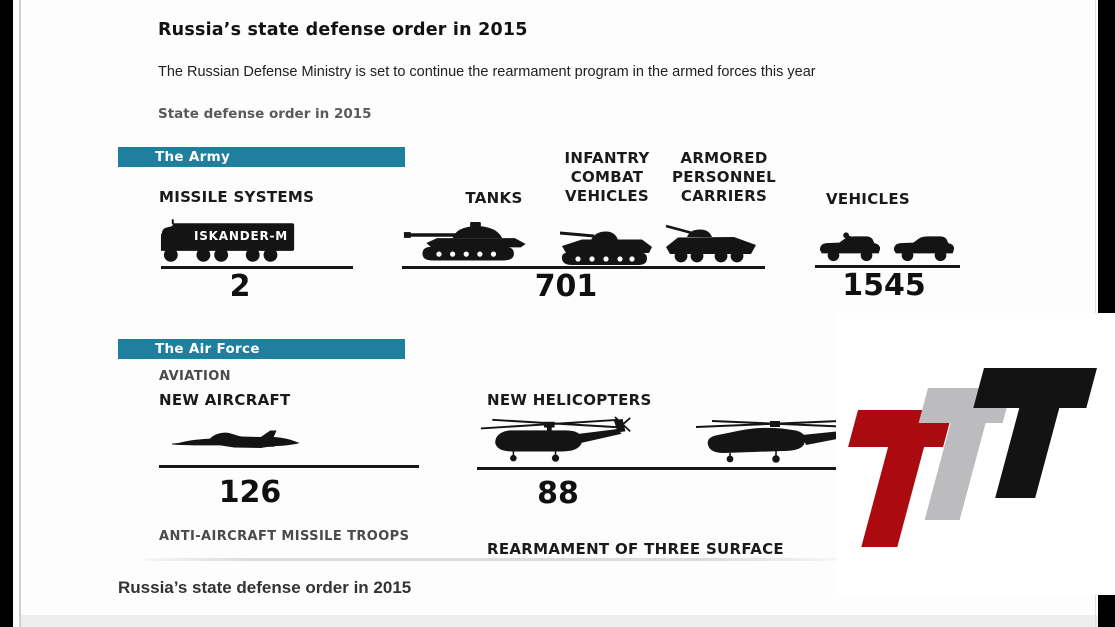 This screenshot has height=627, width=1115. What do you see at coordinates (289, 466) in the screenshot?
I see `aircraft-baseline` at bounding box center [289, 466].